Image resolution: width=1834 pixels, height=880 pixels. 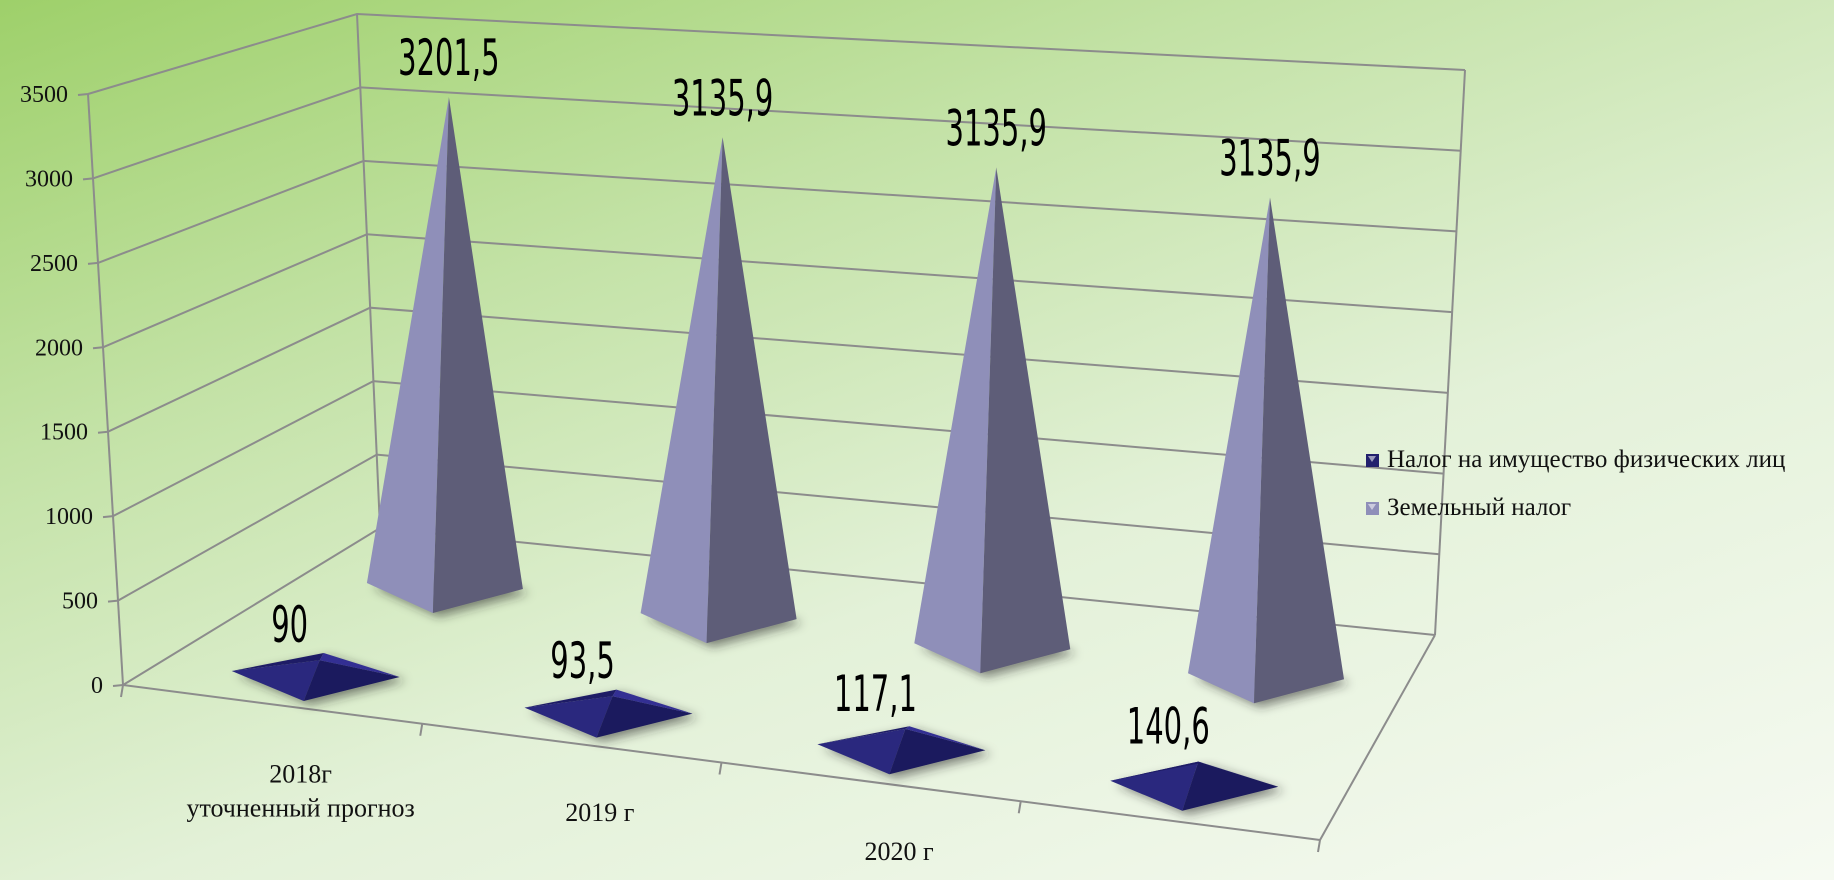 I want to click on x-category-label-line: 2018г, so click(x=300, y=773).